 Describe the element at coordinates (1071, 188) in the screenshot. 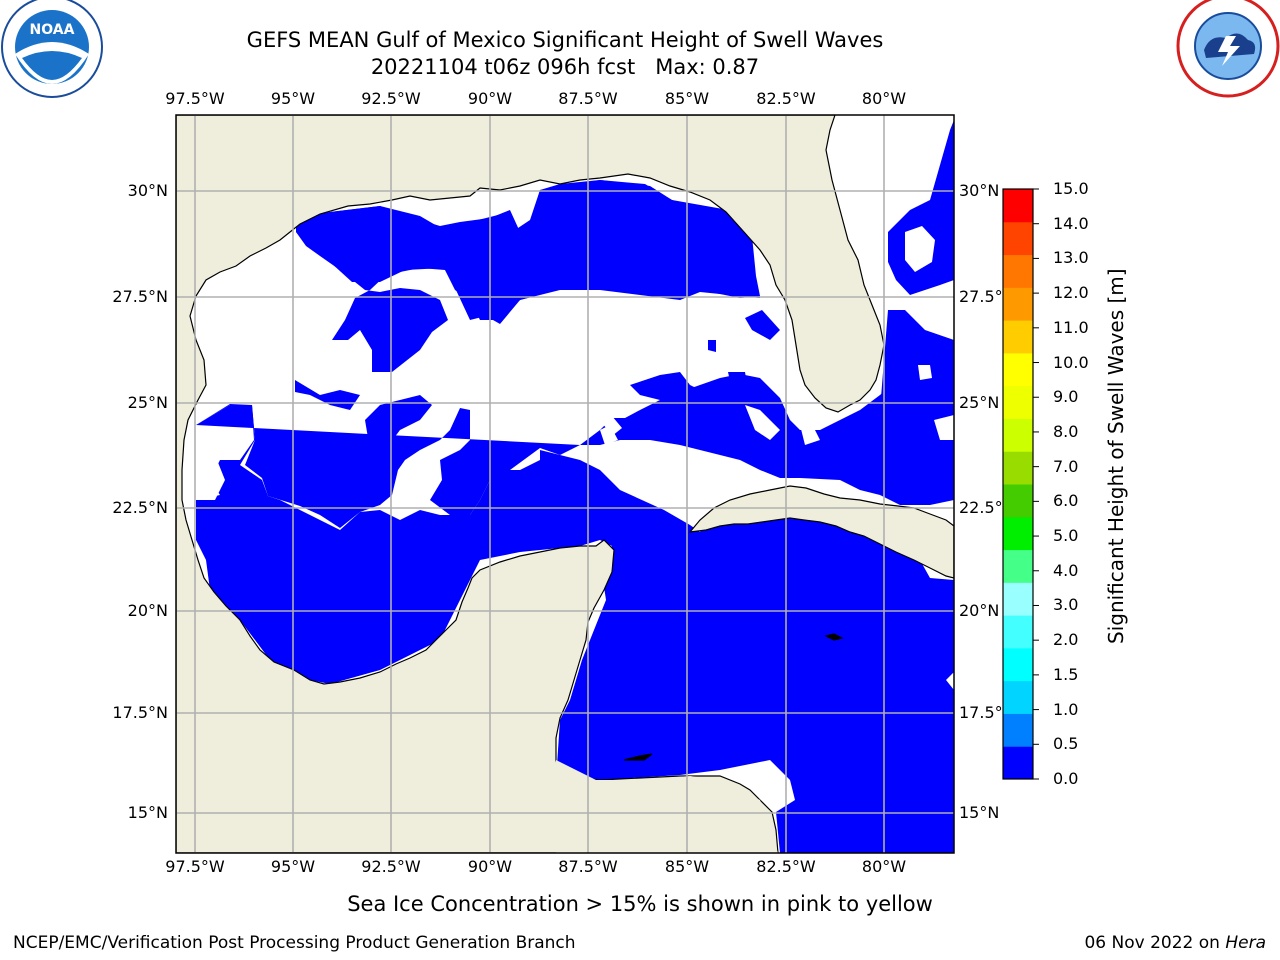

I see `colorbar-tick-label: 15.0` at that location.